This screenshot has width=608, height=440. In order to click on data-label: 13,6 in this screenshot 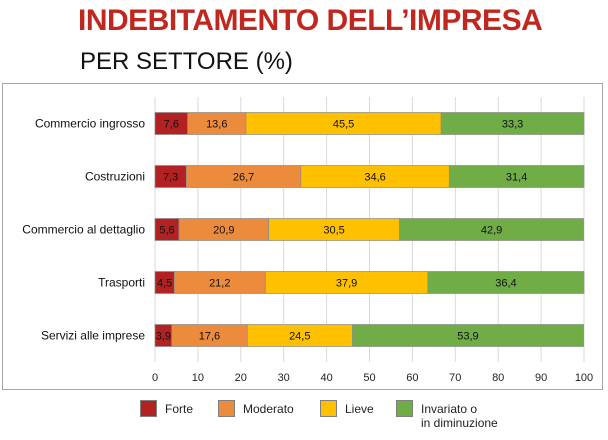, I will do `click(216, 125)`.